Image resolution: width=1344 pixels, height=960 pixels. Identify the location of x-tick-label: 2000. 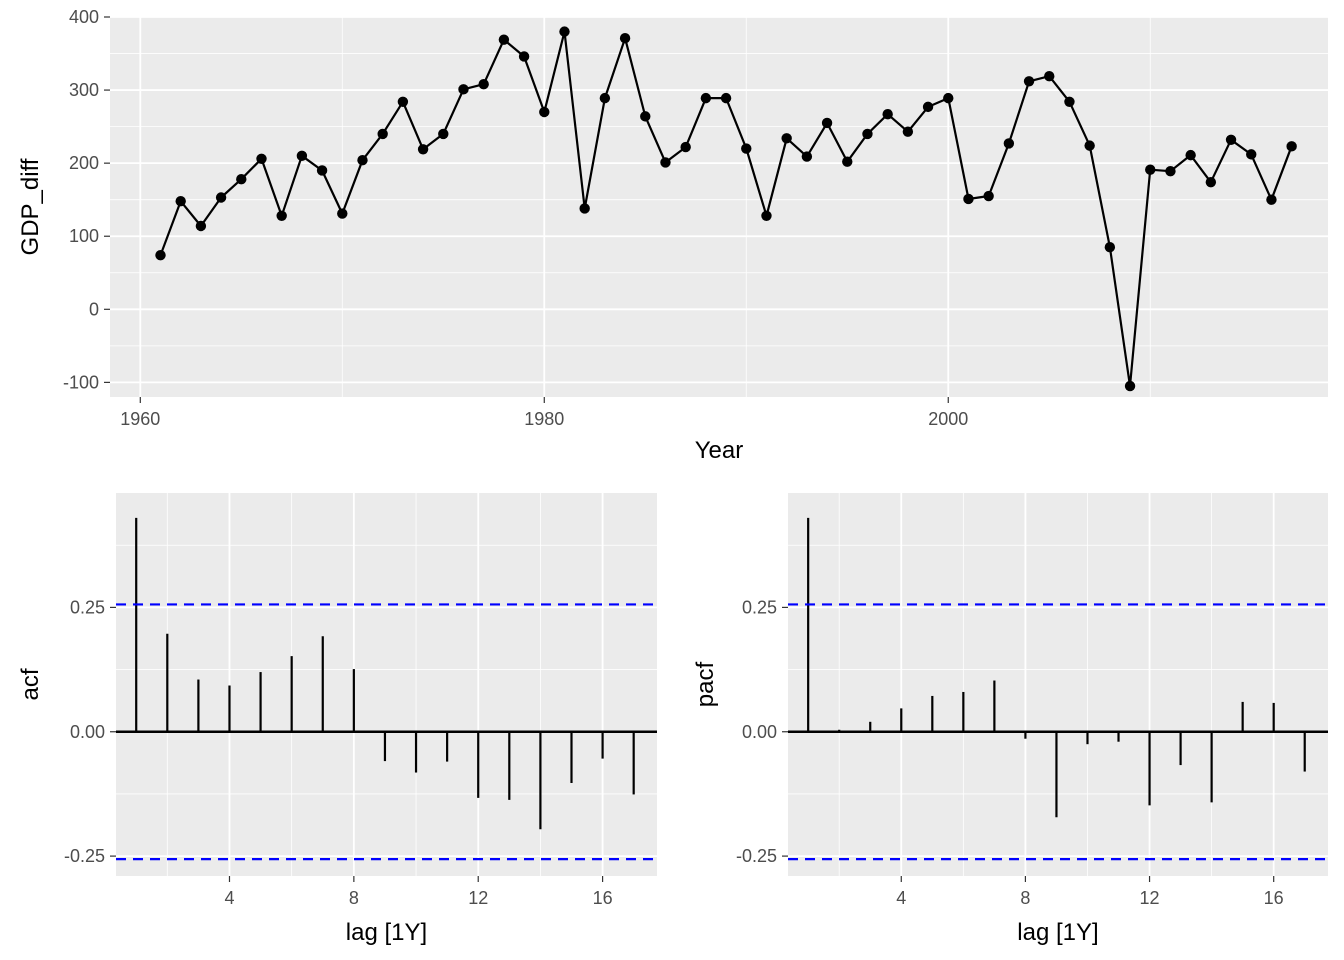
(948, 419).